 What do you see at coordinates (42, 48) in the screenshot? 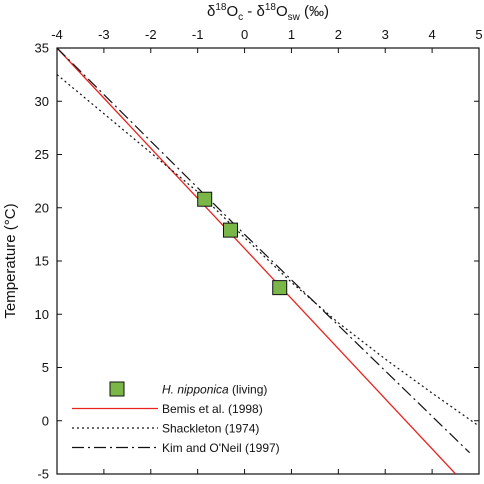
I see `y-tick-label: 35` at bounding box center [42, 48].